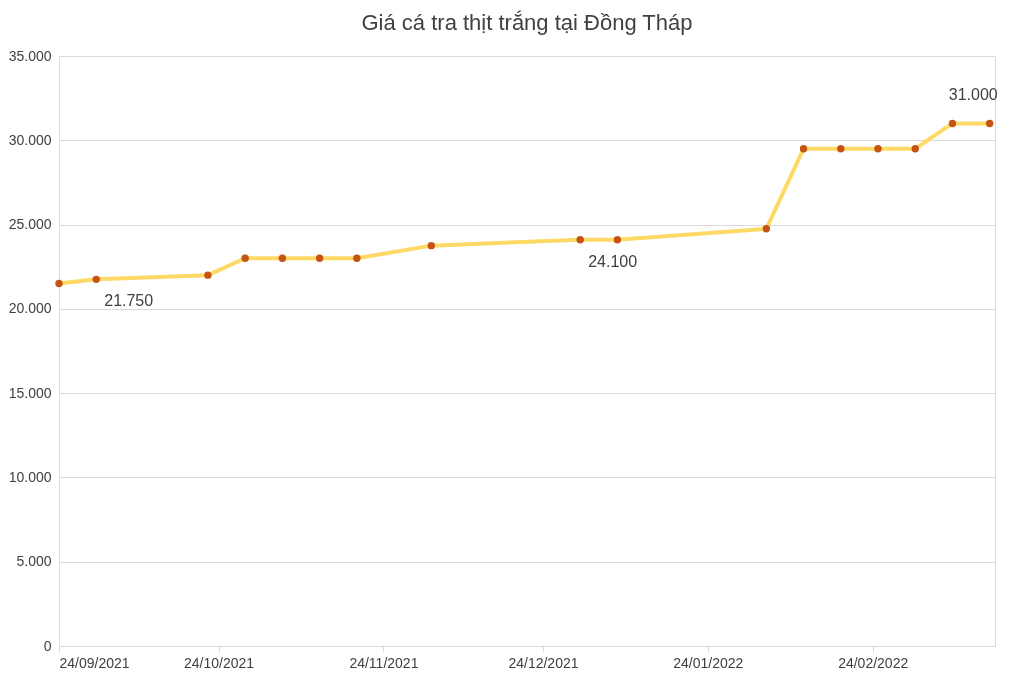  Describe the element at coordinates (30, 55) in the screenshot. I see `y-tick-label: 35.000` at that location.